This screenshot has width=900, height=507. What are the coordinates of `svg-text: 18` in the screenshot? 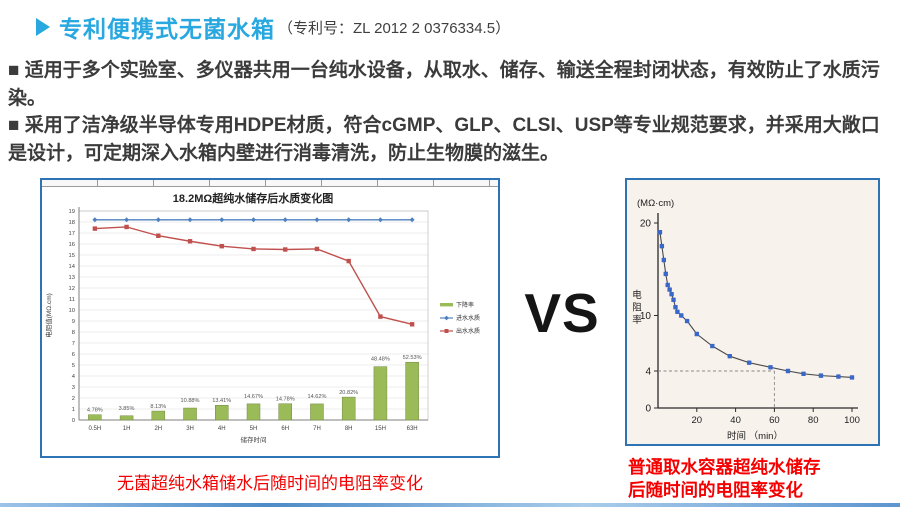 It's located at (72, 223).